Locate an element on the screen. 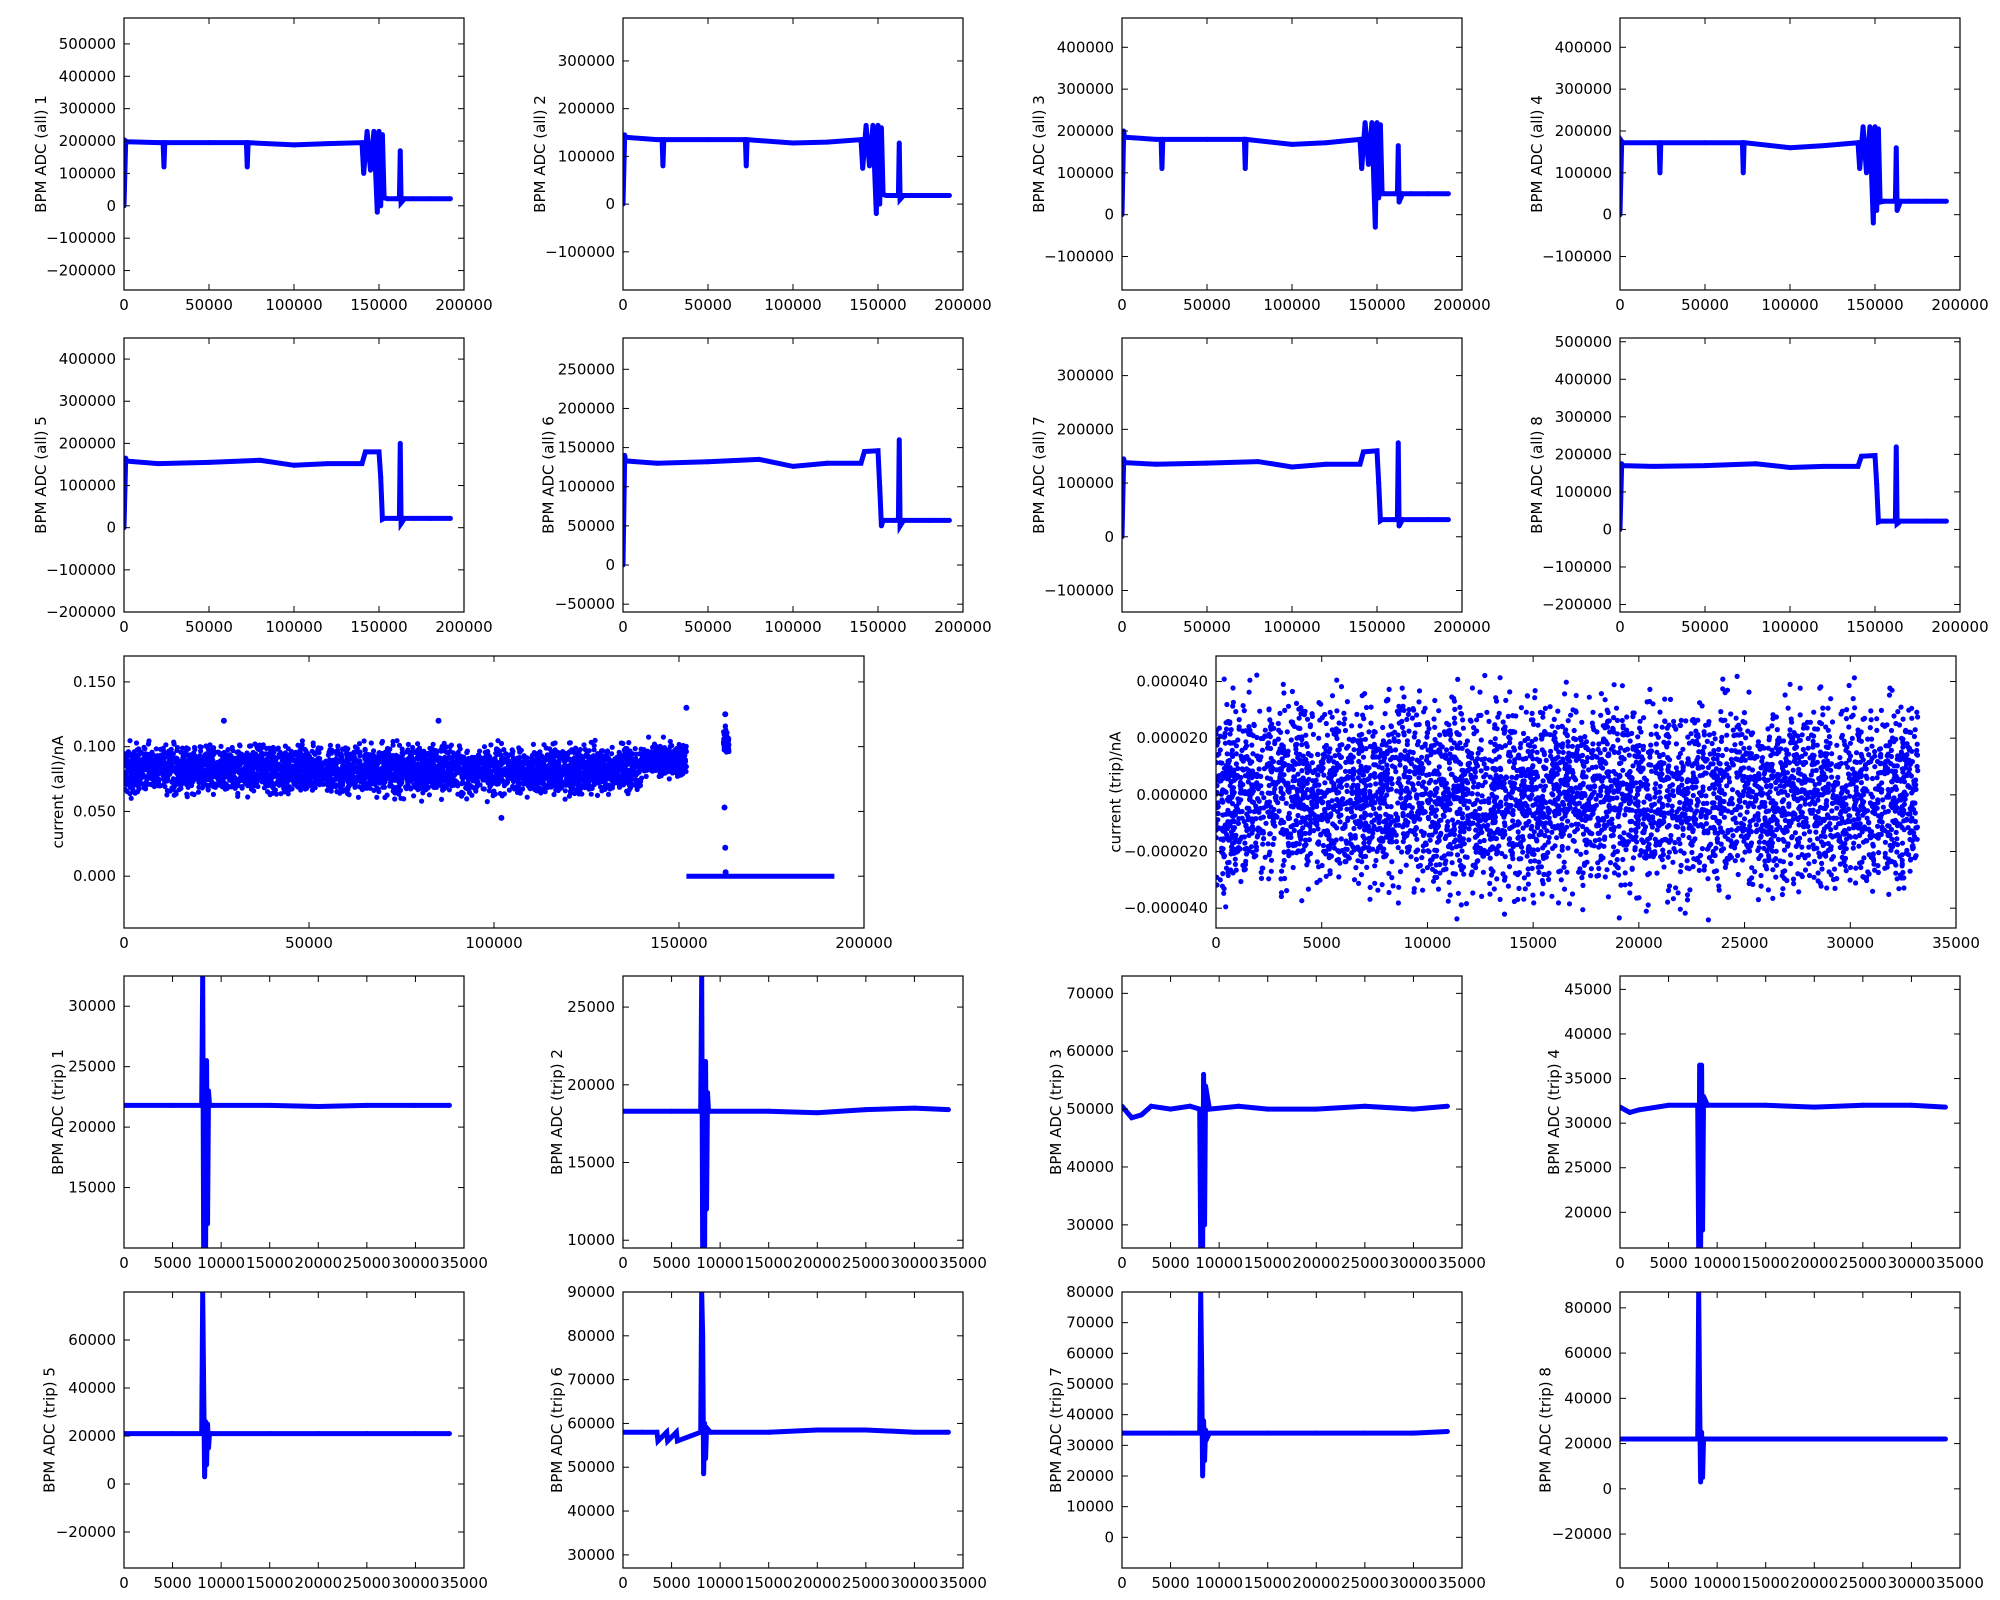 Image resolution: width=2000 pixels, height=1600 pixels. y-axis-label: current (all)/nA is located at coordinates (58, 792).